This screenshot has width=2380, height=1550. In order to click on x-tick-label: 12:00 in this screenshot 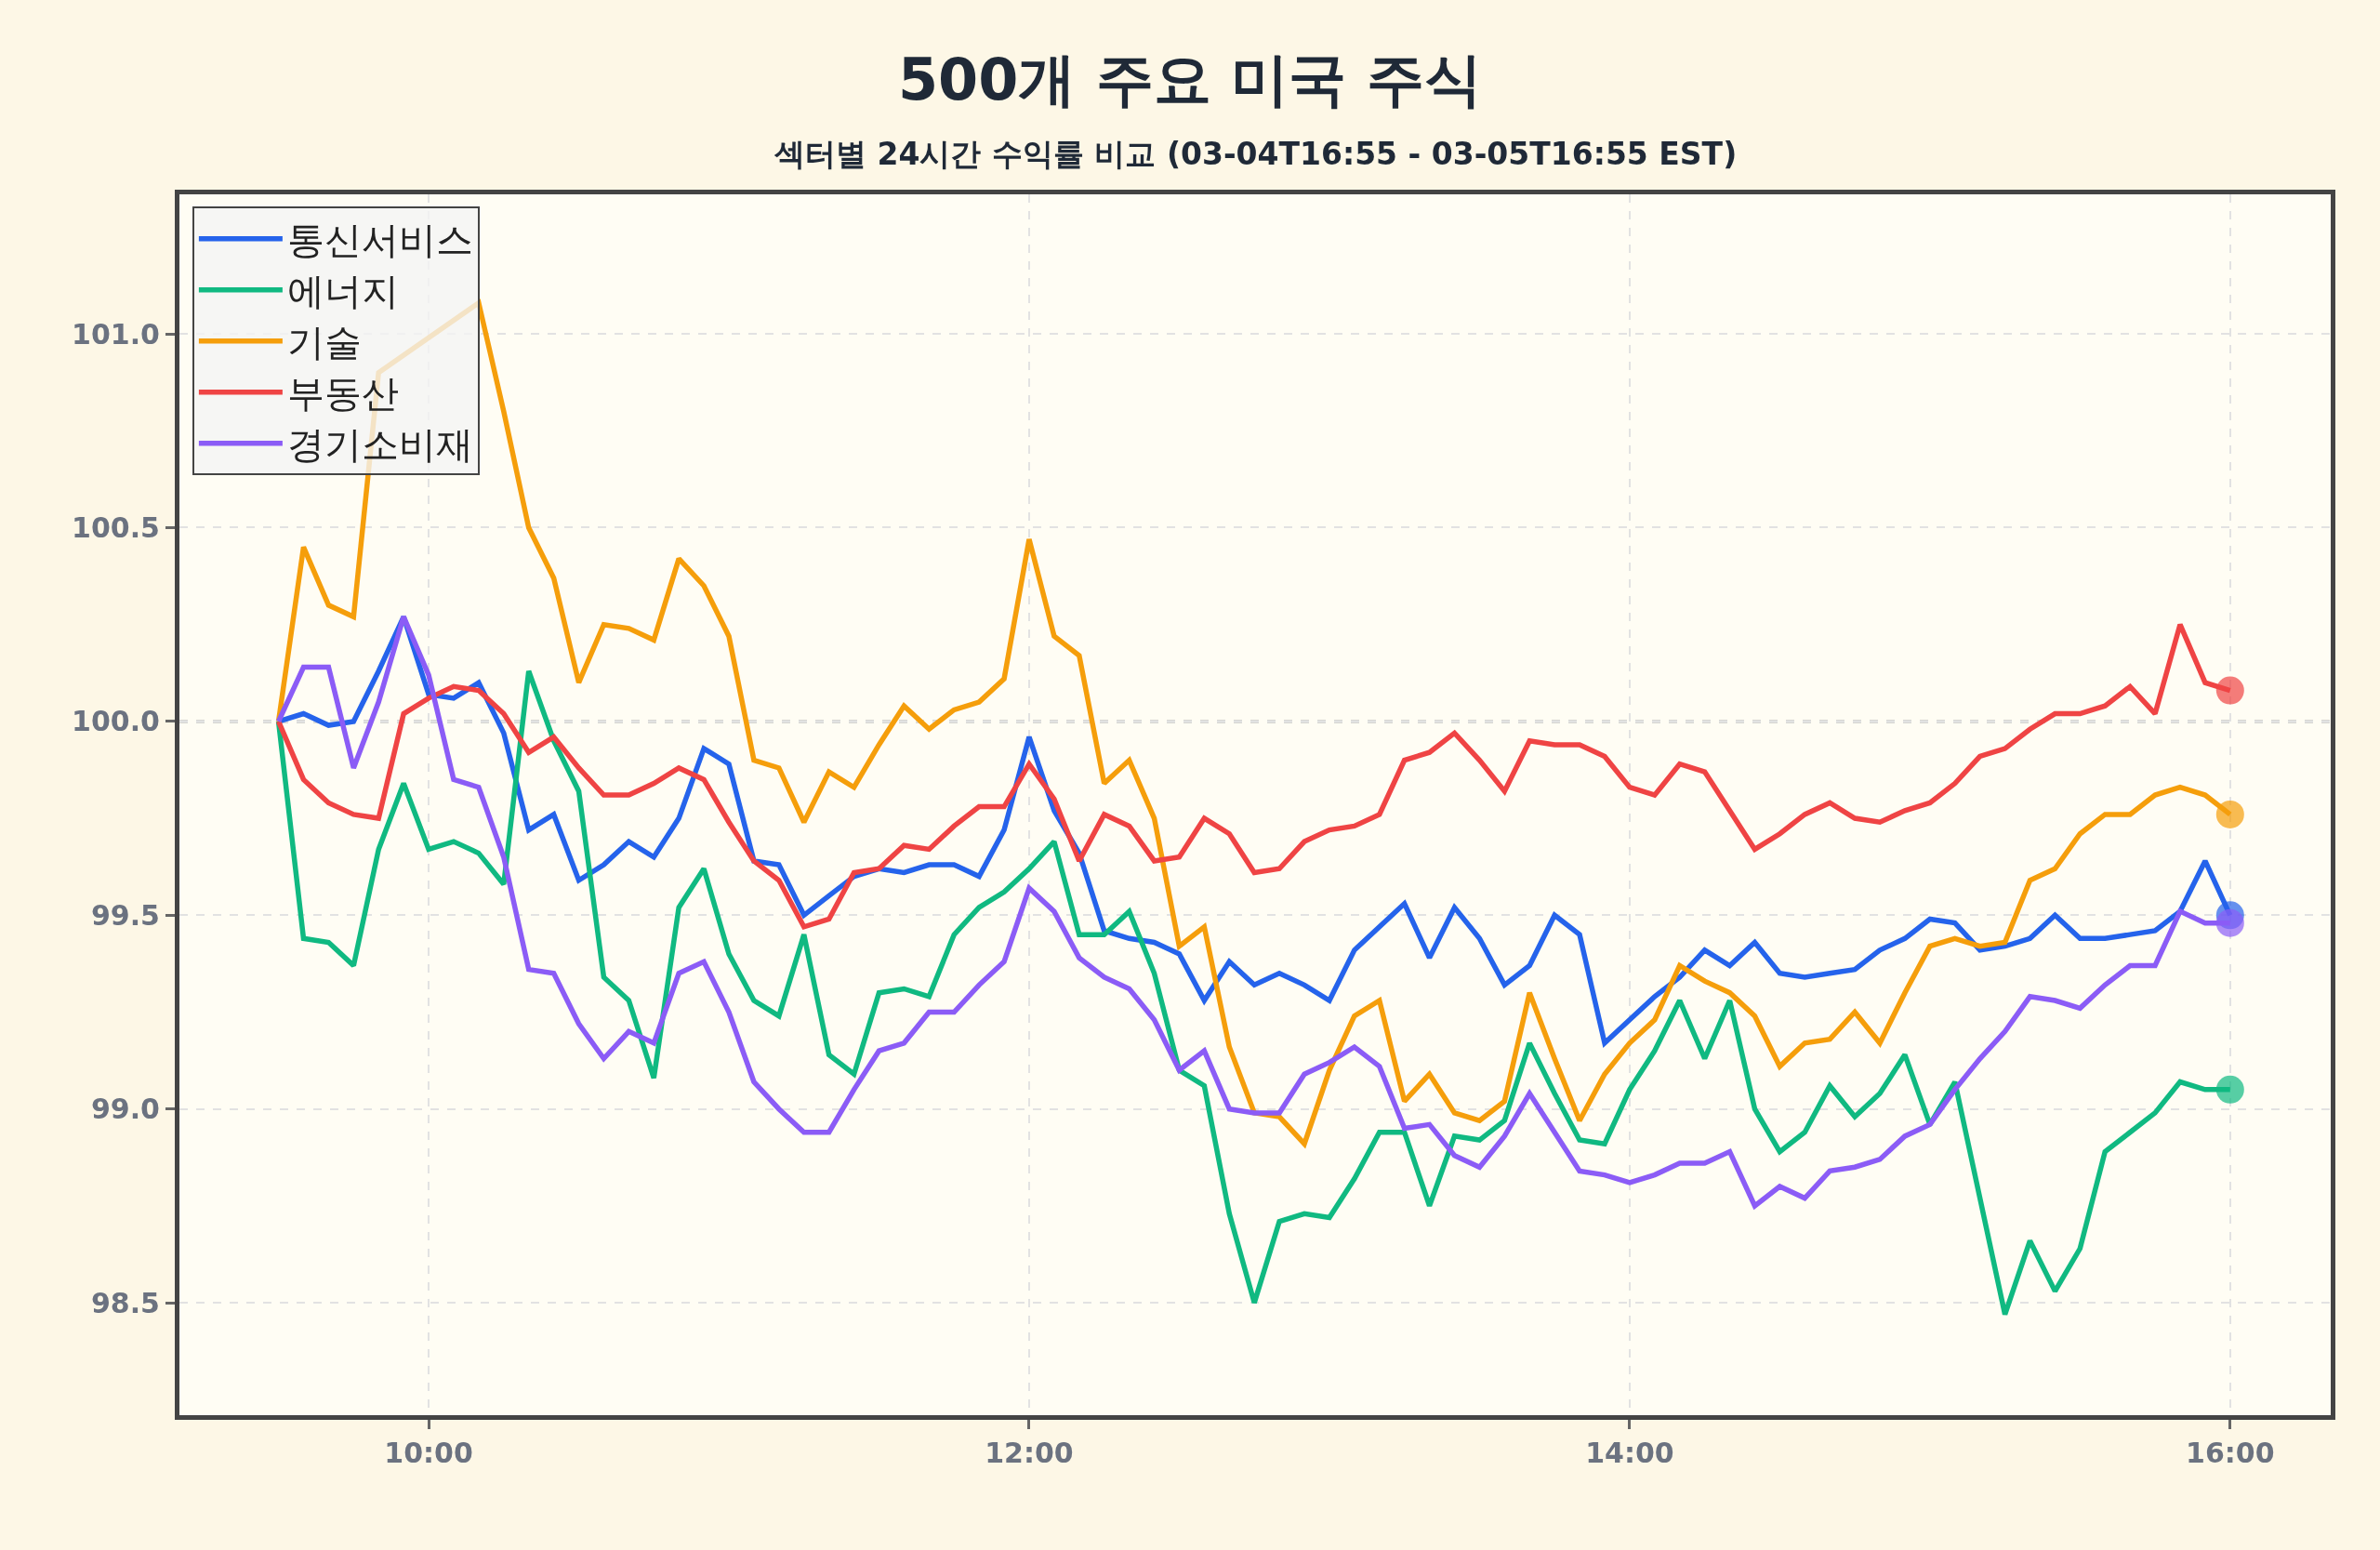, I will do `click(1029, 1453)`.